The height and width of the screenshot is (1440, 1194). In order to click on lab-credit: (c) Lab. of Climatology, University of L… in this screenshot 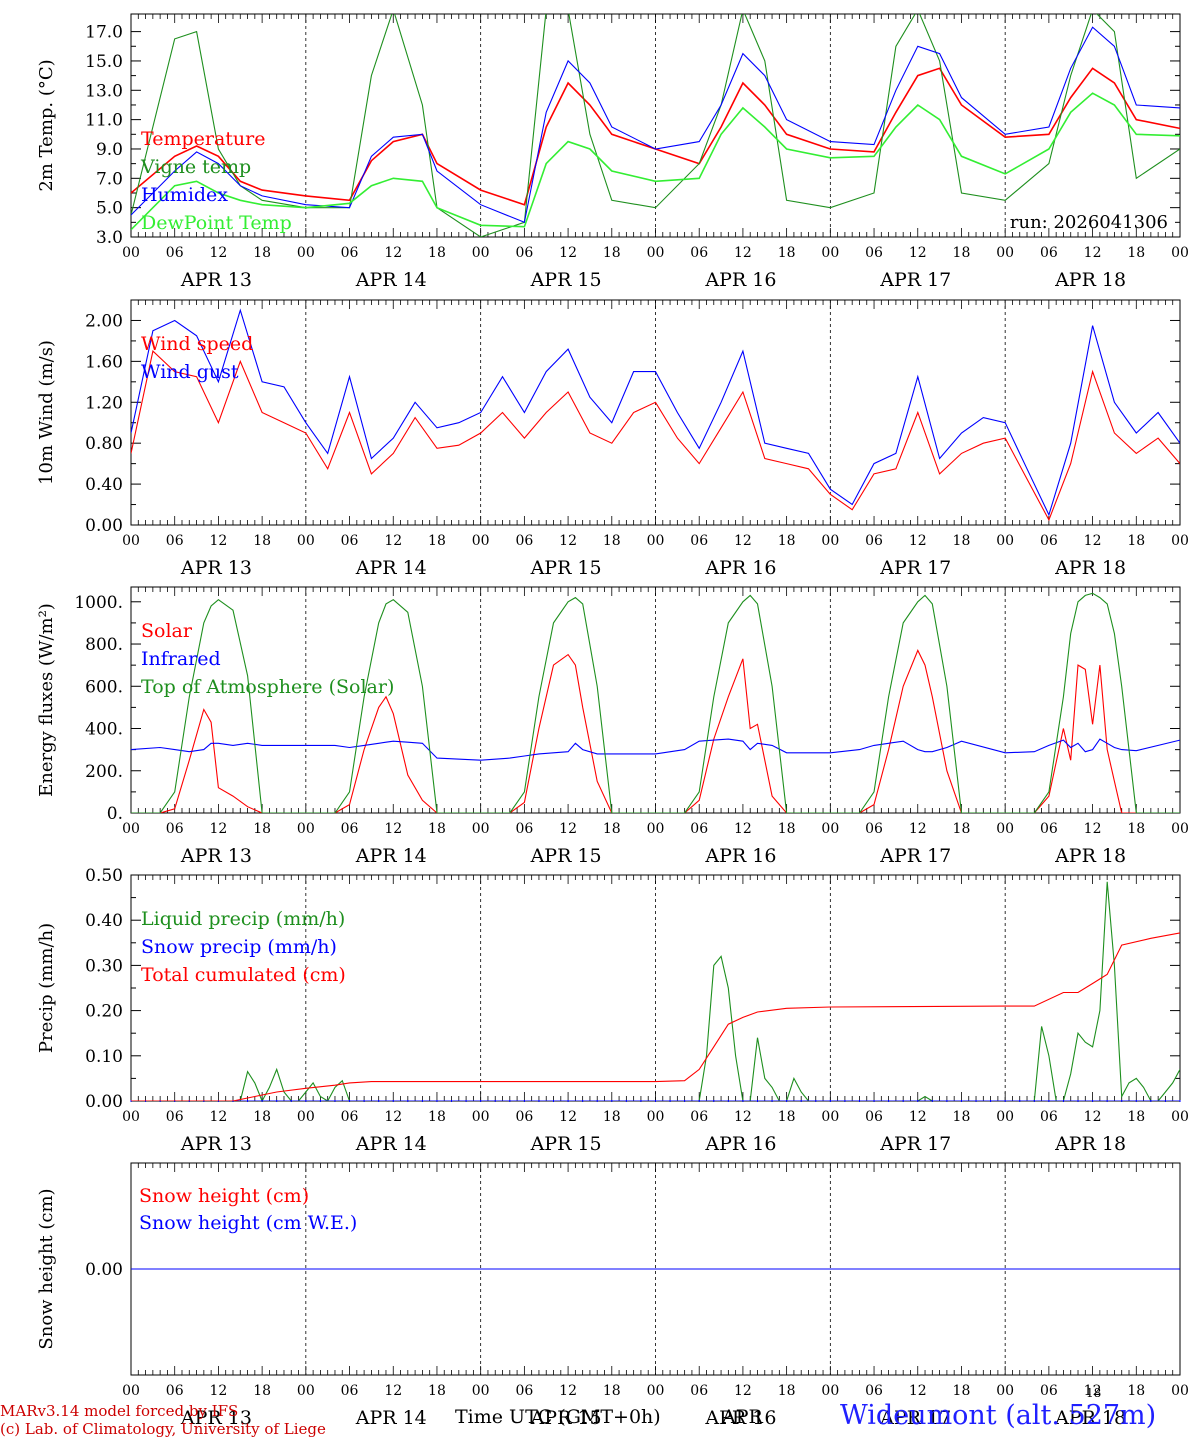, I will do `click(163, 1429)`.